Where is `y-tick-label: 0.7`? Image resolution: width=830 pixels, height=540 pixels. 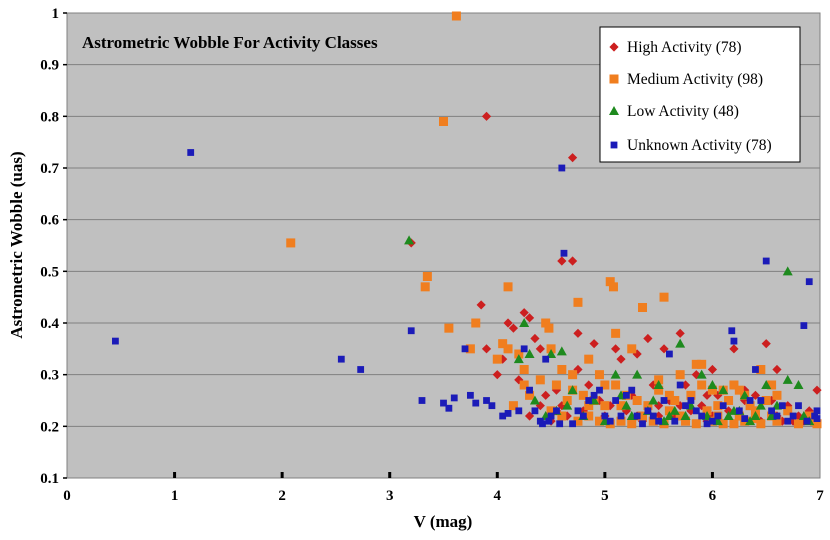
y-tick-label: 0.7 is located at coordinates (49, 169).